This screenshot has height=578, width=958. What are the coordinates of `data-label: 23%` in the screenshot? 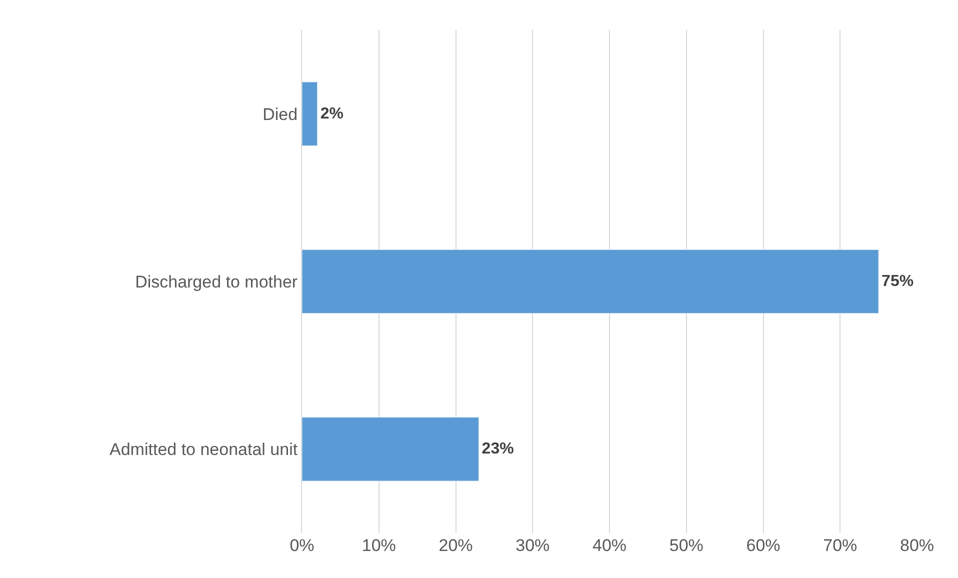 It's located at (498, 449).